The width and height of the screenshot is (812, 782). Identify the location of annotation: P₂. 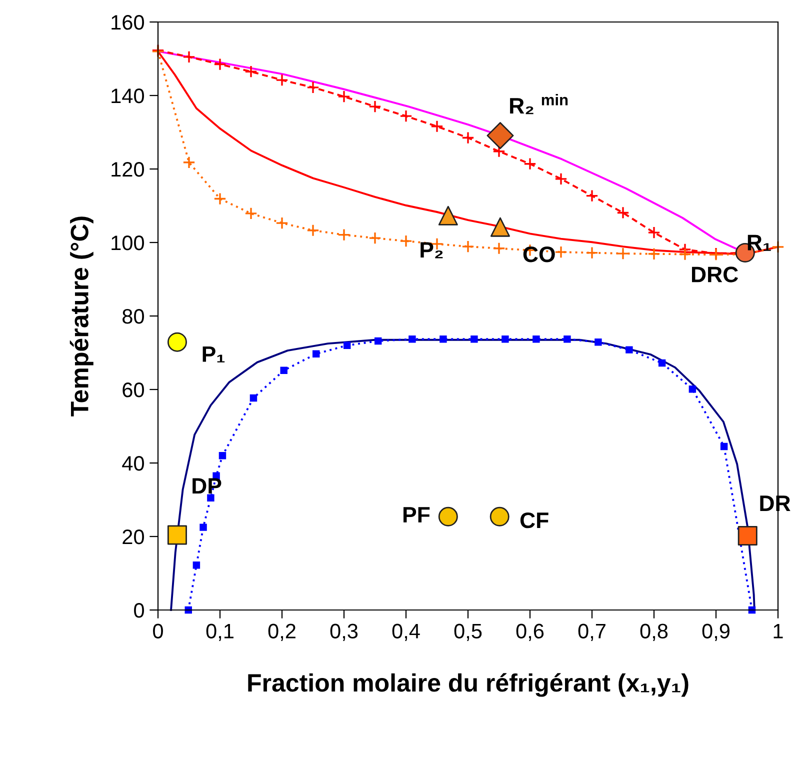
(431, 250).